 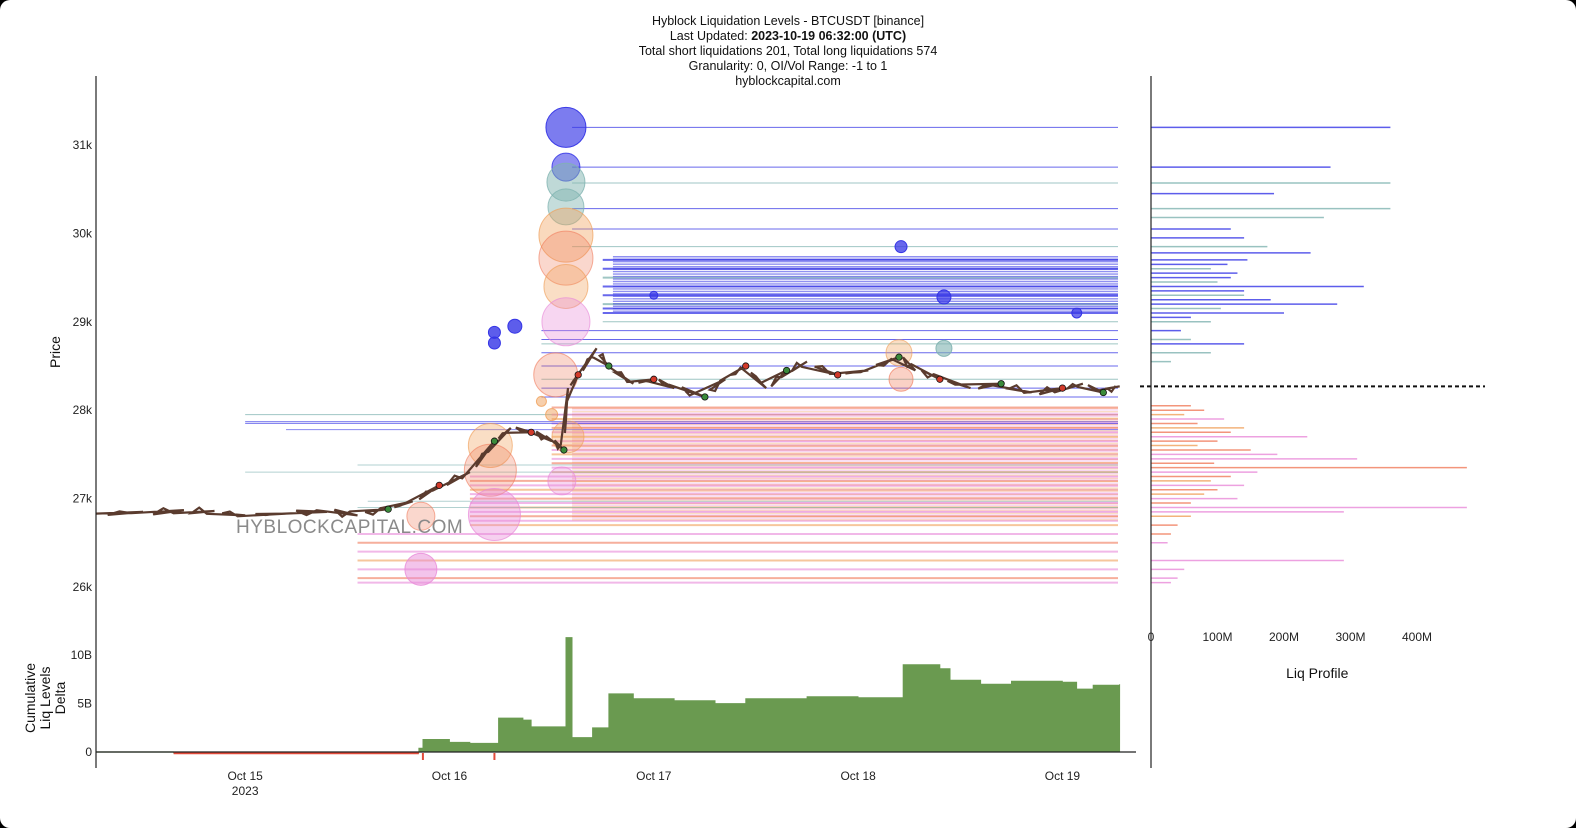 I want to click on price-tick-label: 26k, so click(x=83, y=587).